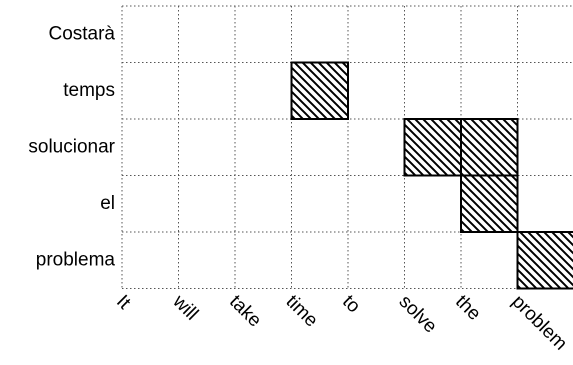 This screenshot has height=365, width=573. Describe the element at coordinates (89, 90) in the screenshot. I see `y-tick-label: temps` at that location.